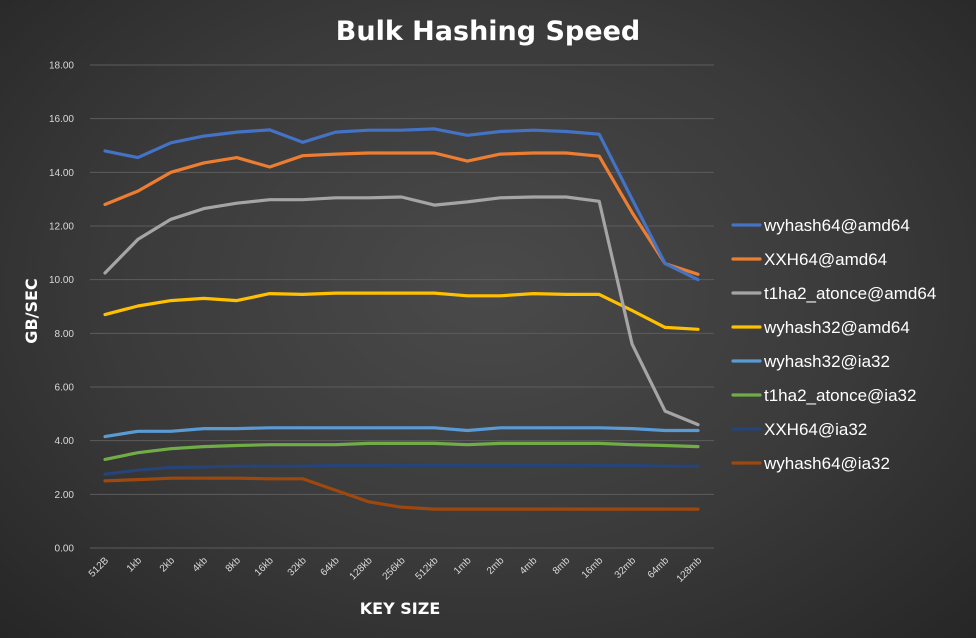 Image resolution: width=976 pixels, height=638 pixels. Describe the element at coordinates (99, 567) in the screenshot. I see `x-tick-label: 512B` at that location.